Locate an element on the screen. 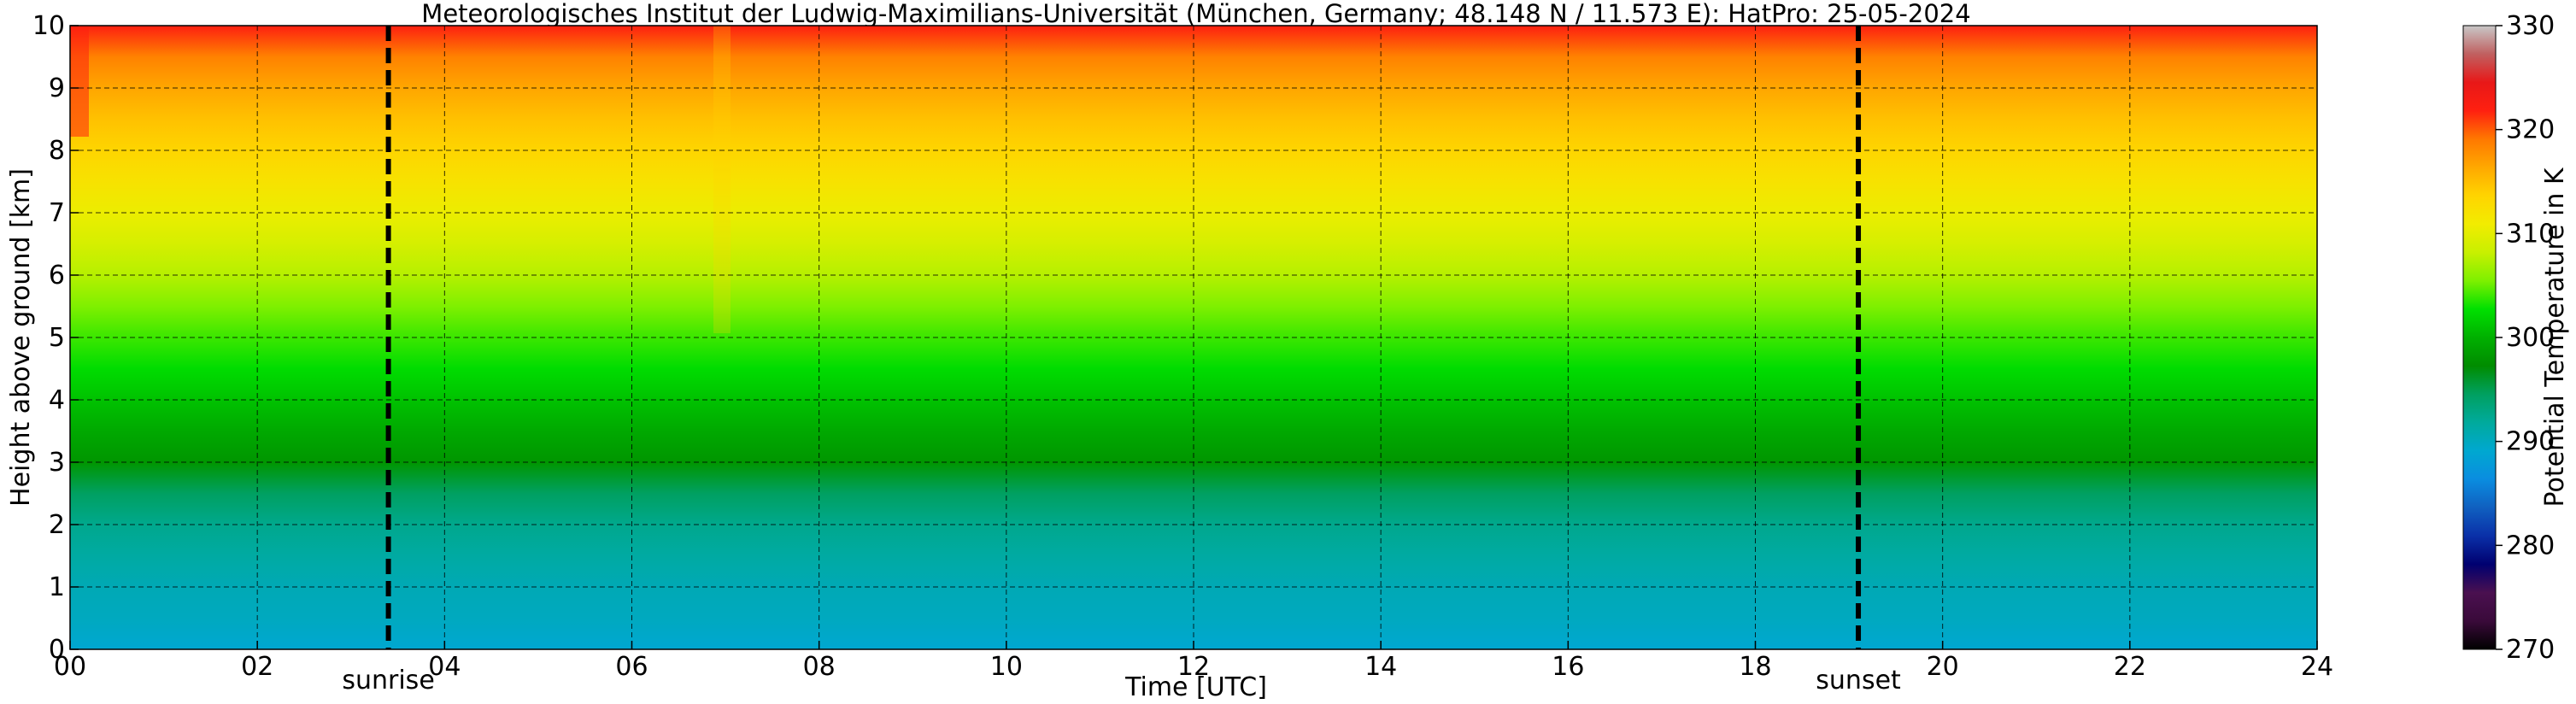  y-tick-label: 2 is located at coordinates (57, 525).